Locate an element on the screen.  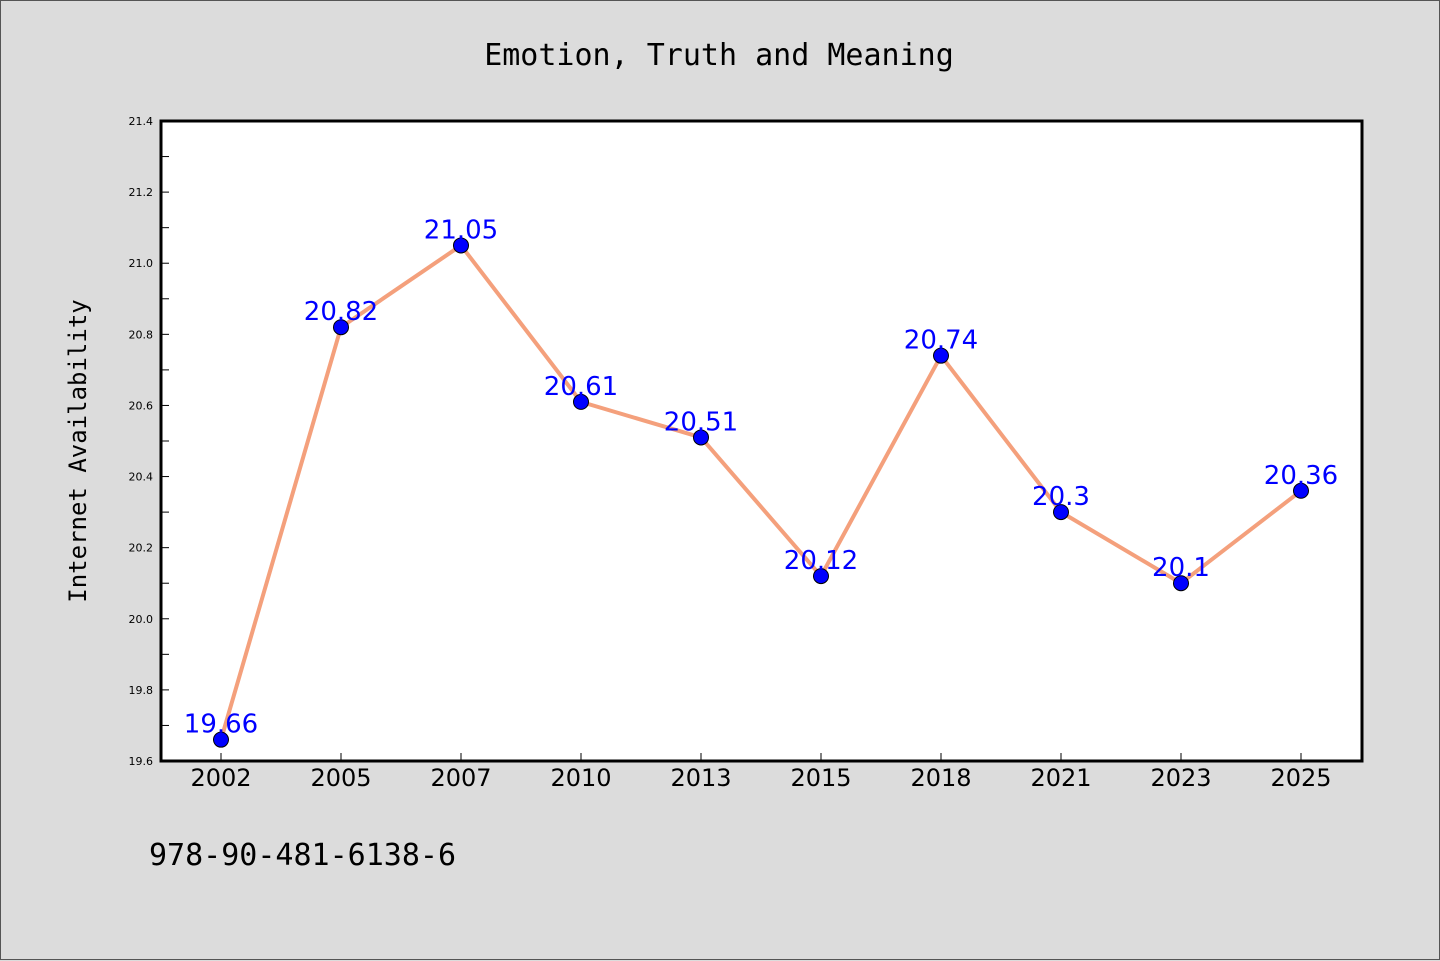
x-tick-label: 2007 is located at coordinates (460, 778).